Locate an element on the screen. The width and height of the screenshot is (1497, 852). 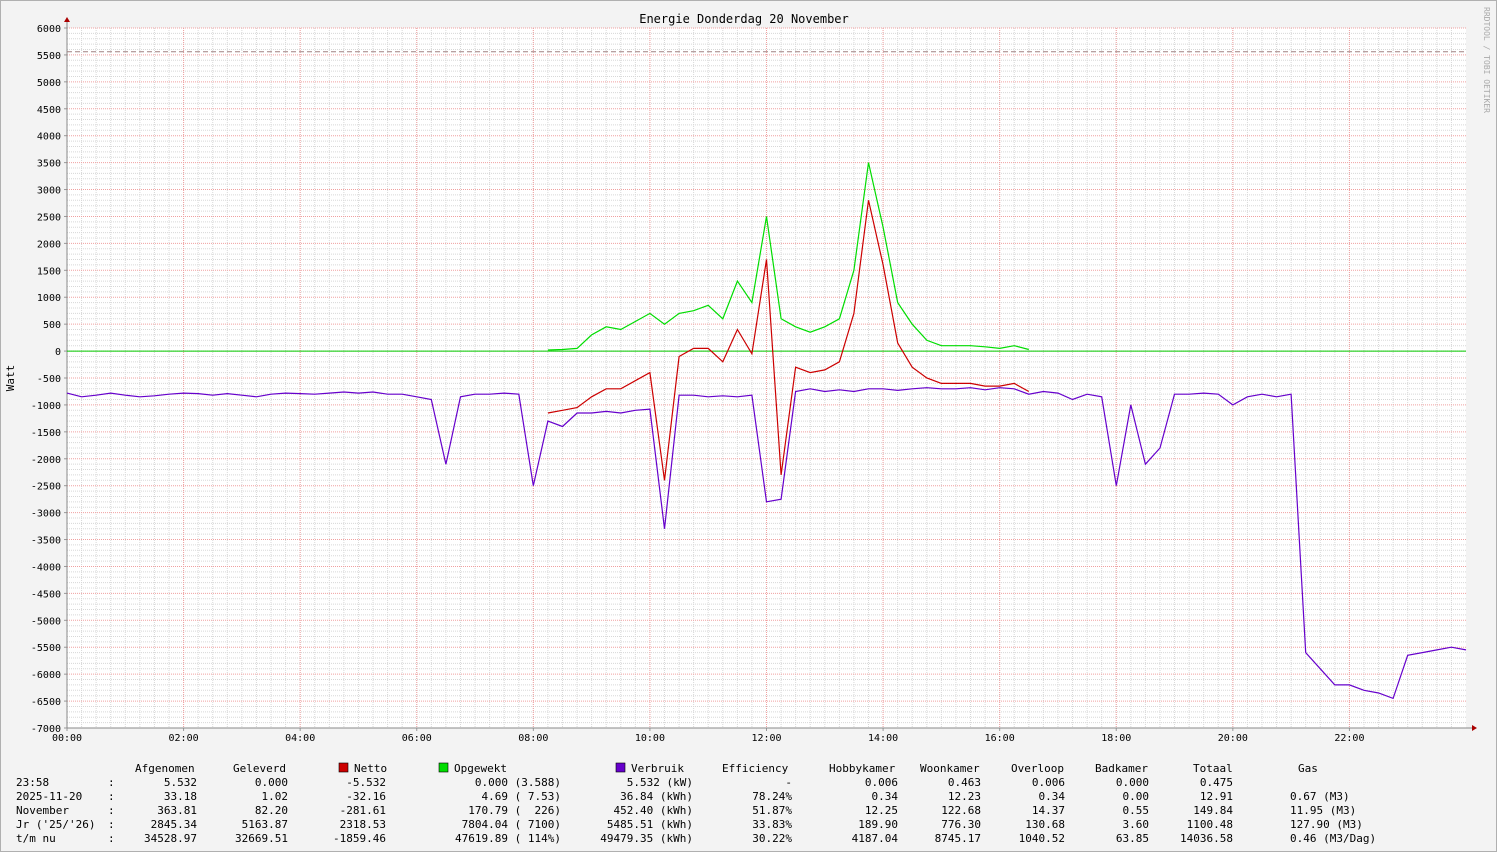
y-tick-label: 4500 is located at coordinates (49, 110).